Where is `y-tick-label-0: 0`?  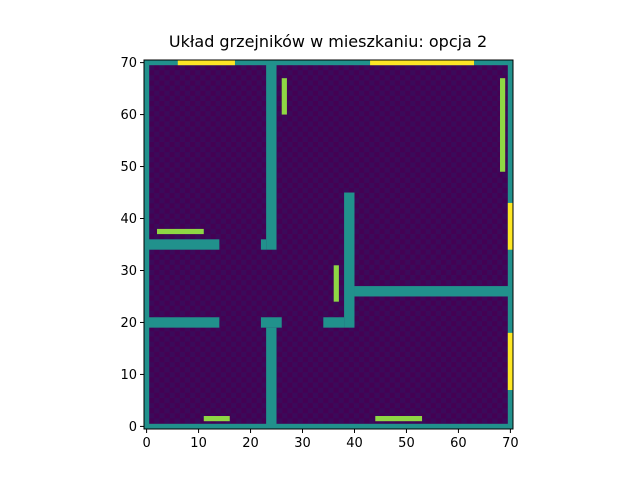
y-tick-label-0: 0 is located at coordinates (133, 427).